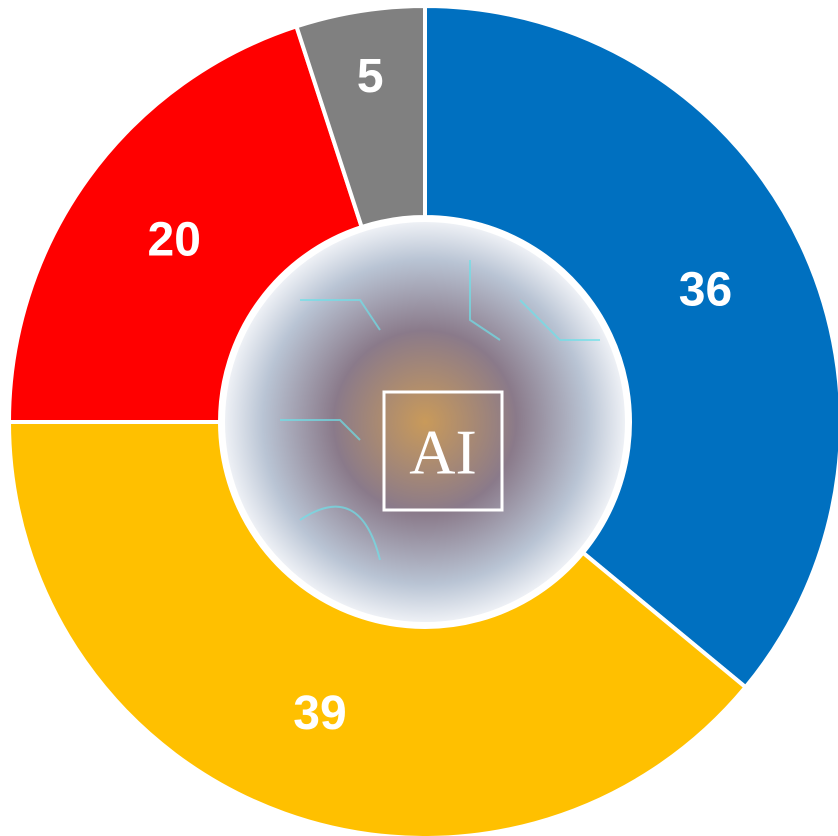 This screenshot has height=836, width=838. Describe the element at coordinates (319, 713) in the screenshot. I see `data-label: 39` at that location.